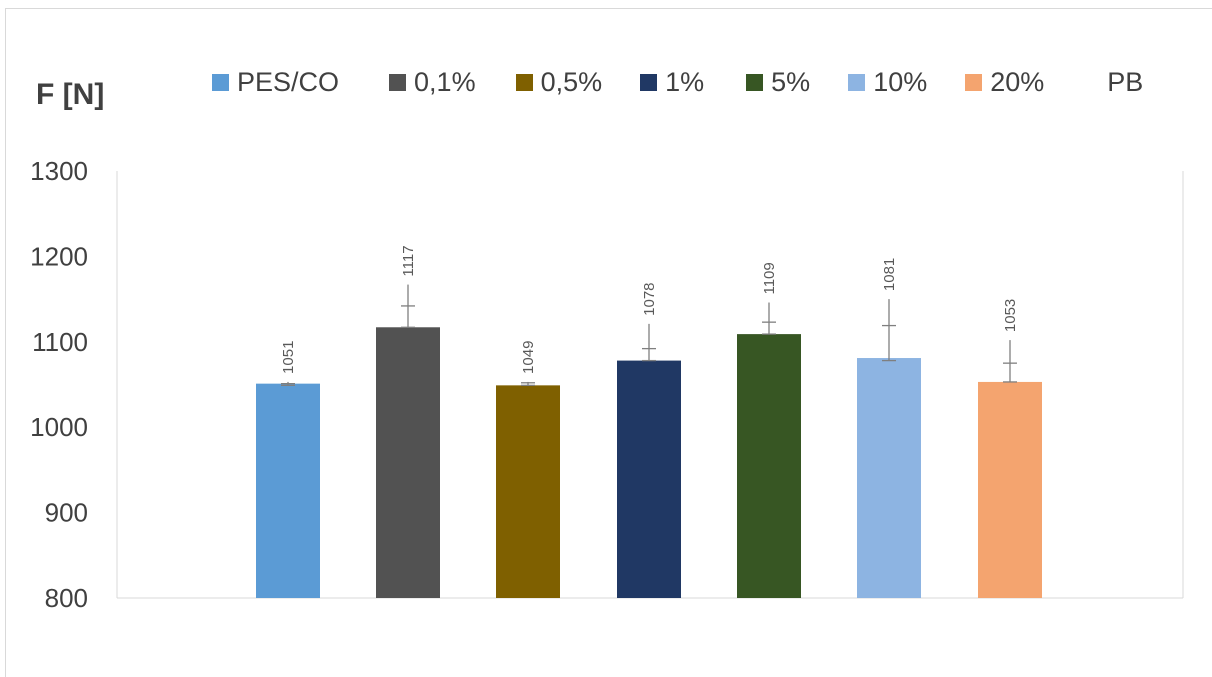 The height and width of the screenshot is (677, 1212). Describe the element at coordinates (900, 81) in the screenshot. I see `legend-label: 10%` at that location.